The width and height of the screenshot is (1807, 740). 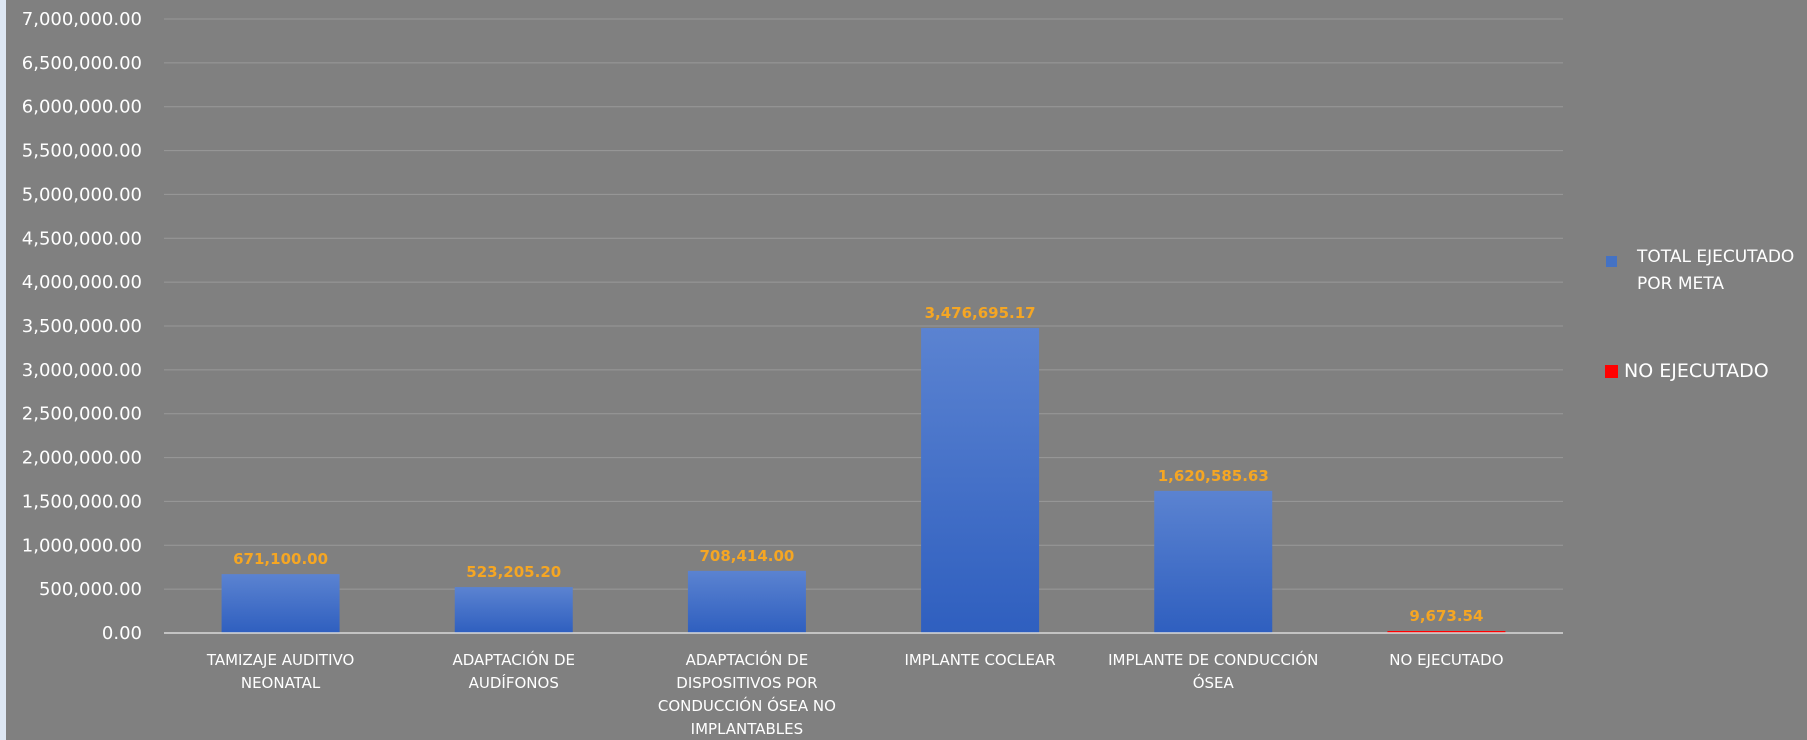 What do you see at coordinates (82, 107) in the screenshot?
I see `y-tick-label: 6,000,000.00` at bounding box center [82, 107].